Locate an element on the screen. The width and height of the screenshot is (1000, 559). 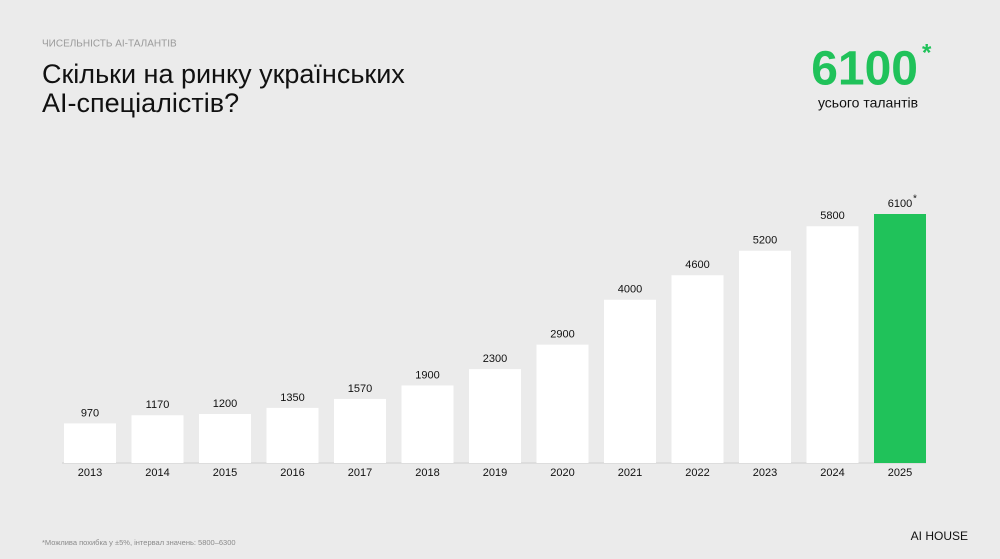
chart-title: AI-спеціалістів? is located at coordinates (140, 103).